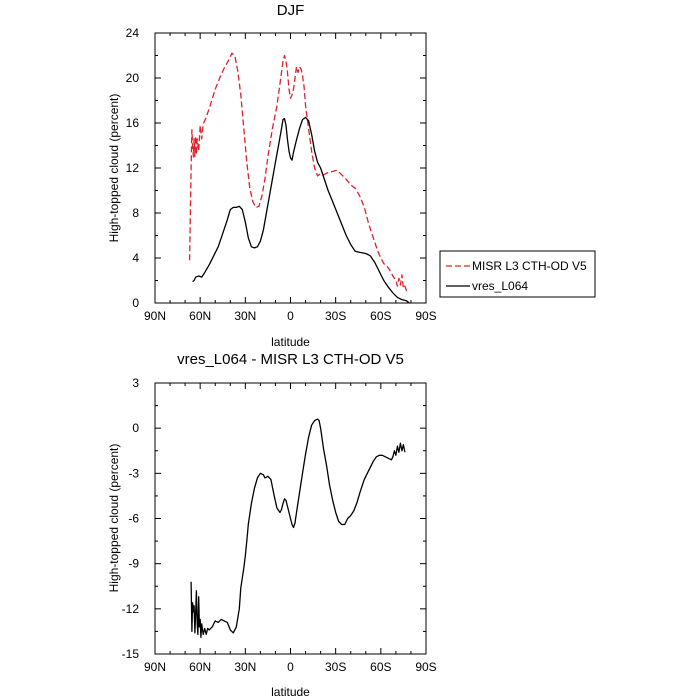 The image size is (700, 700). Describe the element at coordinates (290, 316) in the screenshot. I see `top-x-tick-label: 0` at that location.